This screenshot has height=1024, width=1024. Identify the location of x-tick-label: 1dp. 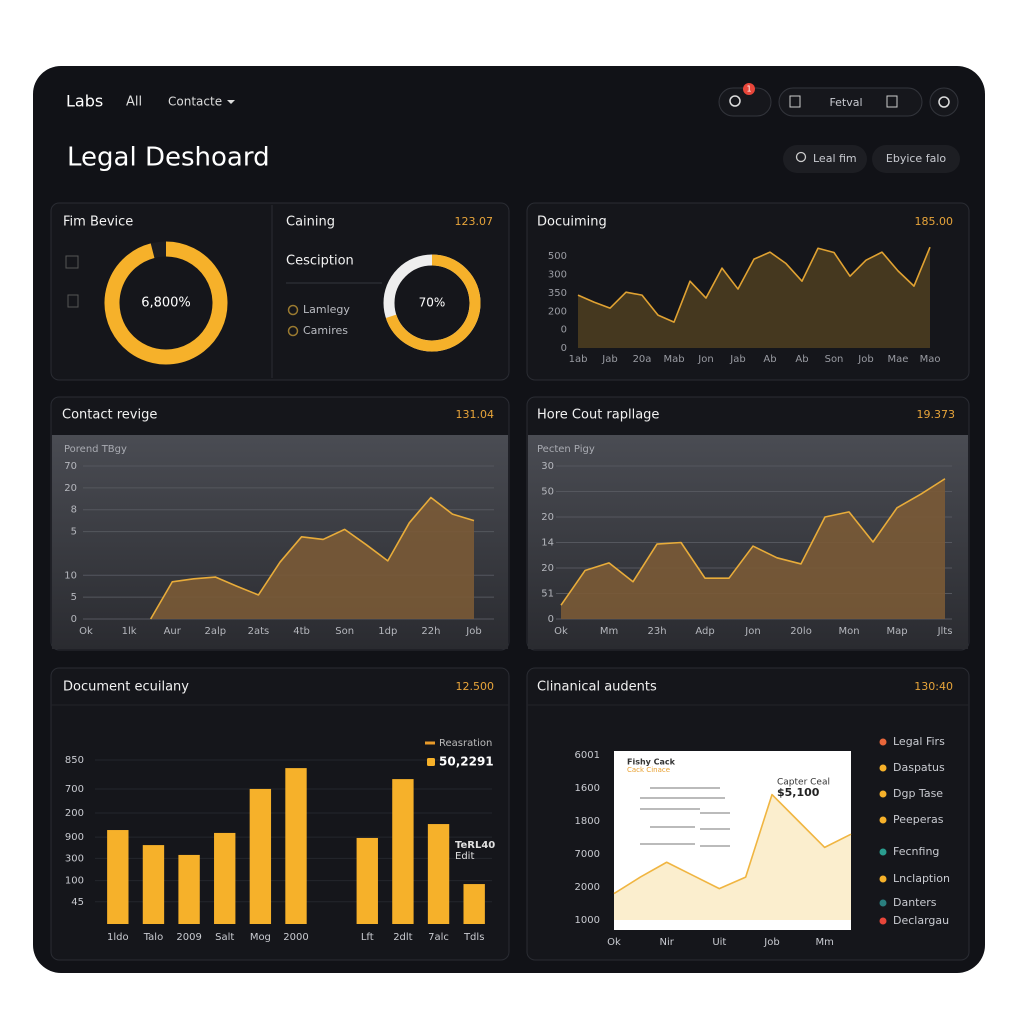
(387, 631).